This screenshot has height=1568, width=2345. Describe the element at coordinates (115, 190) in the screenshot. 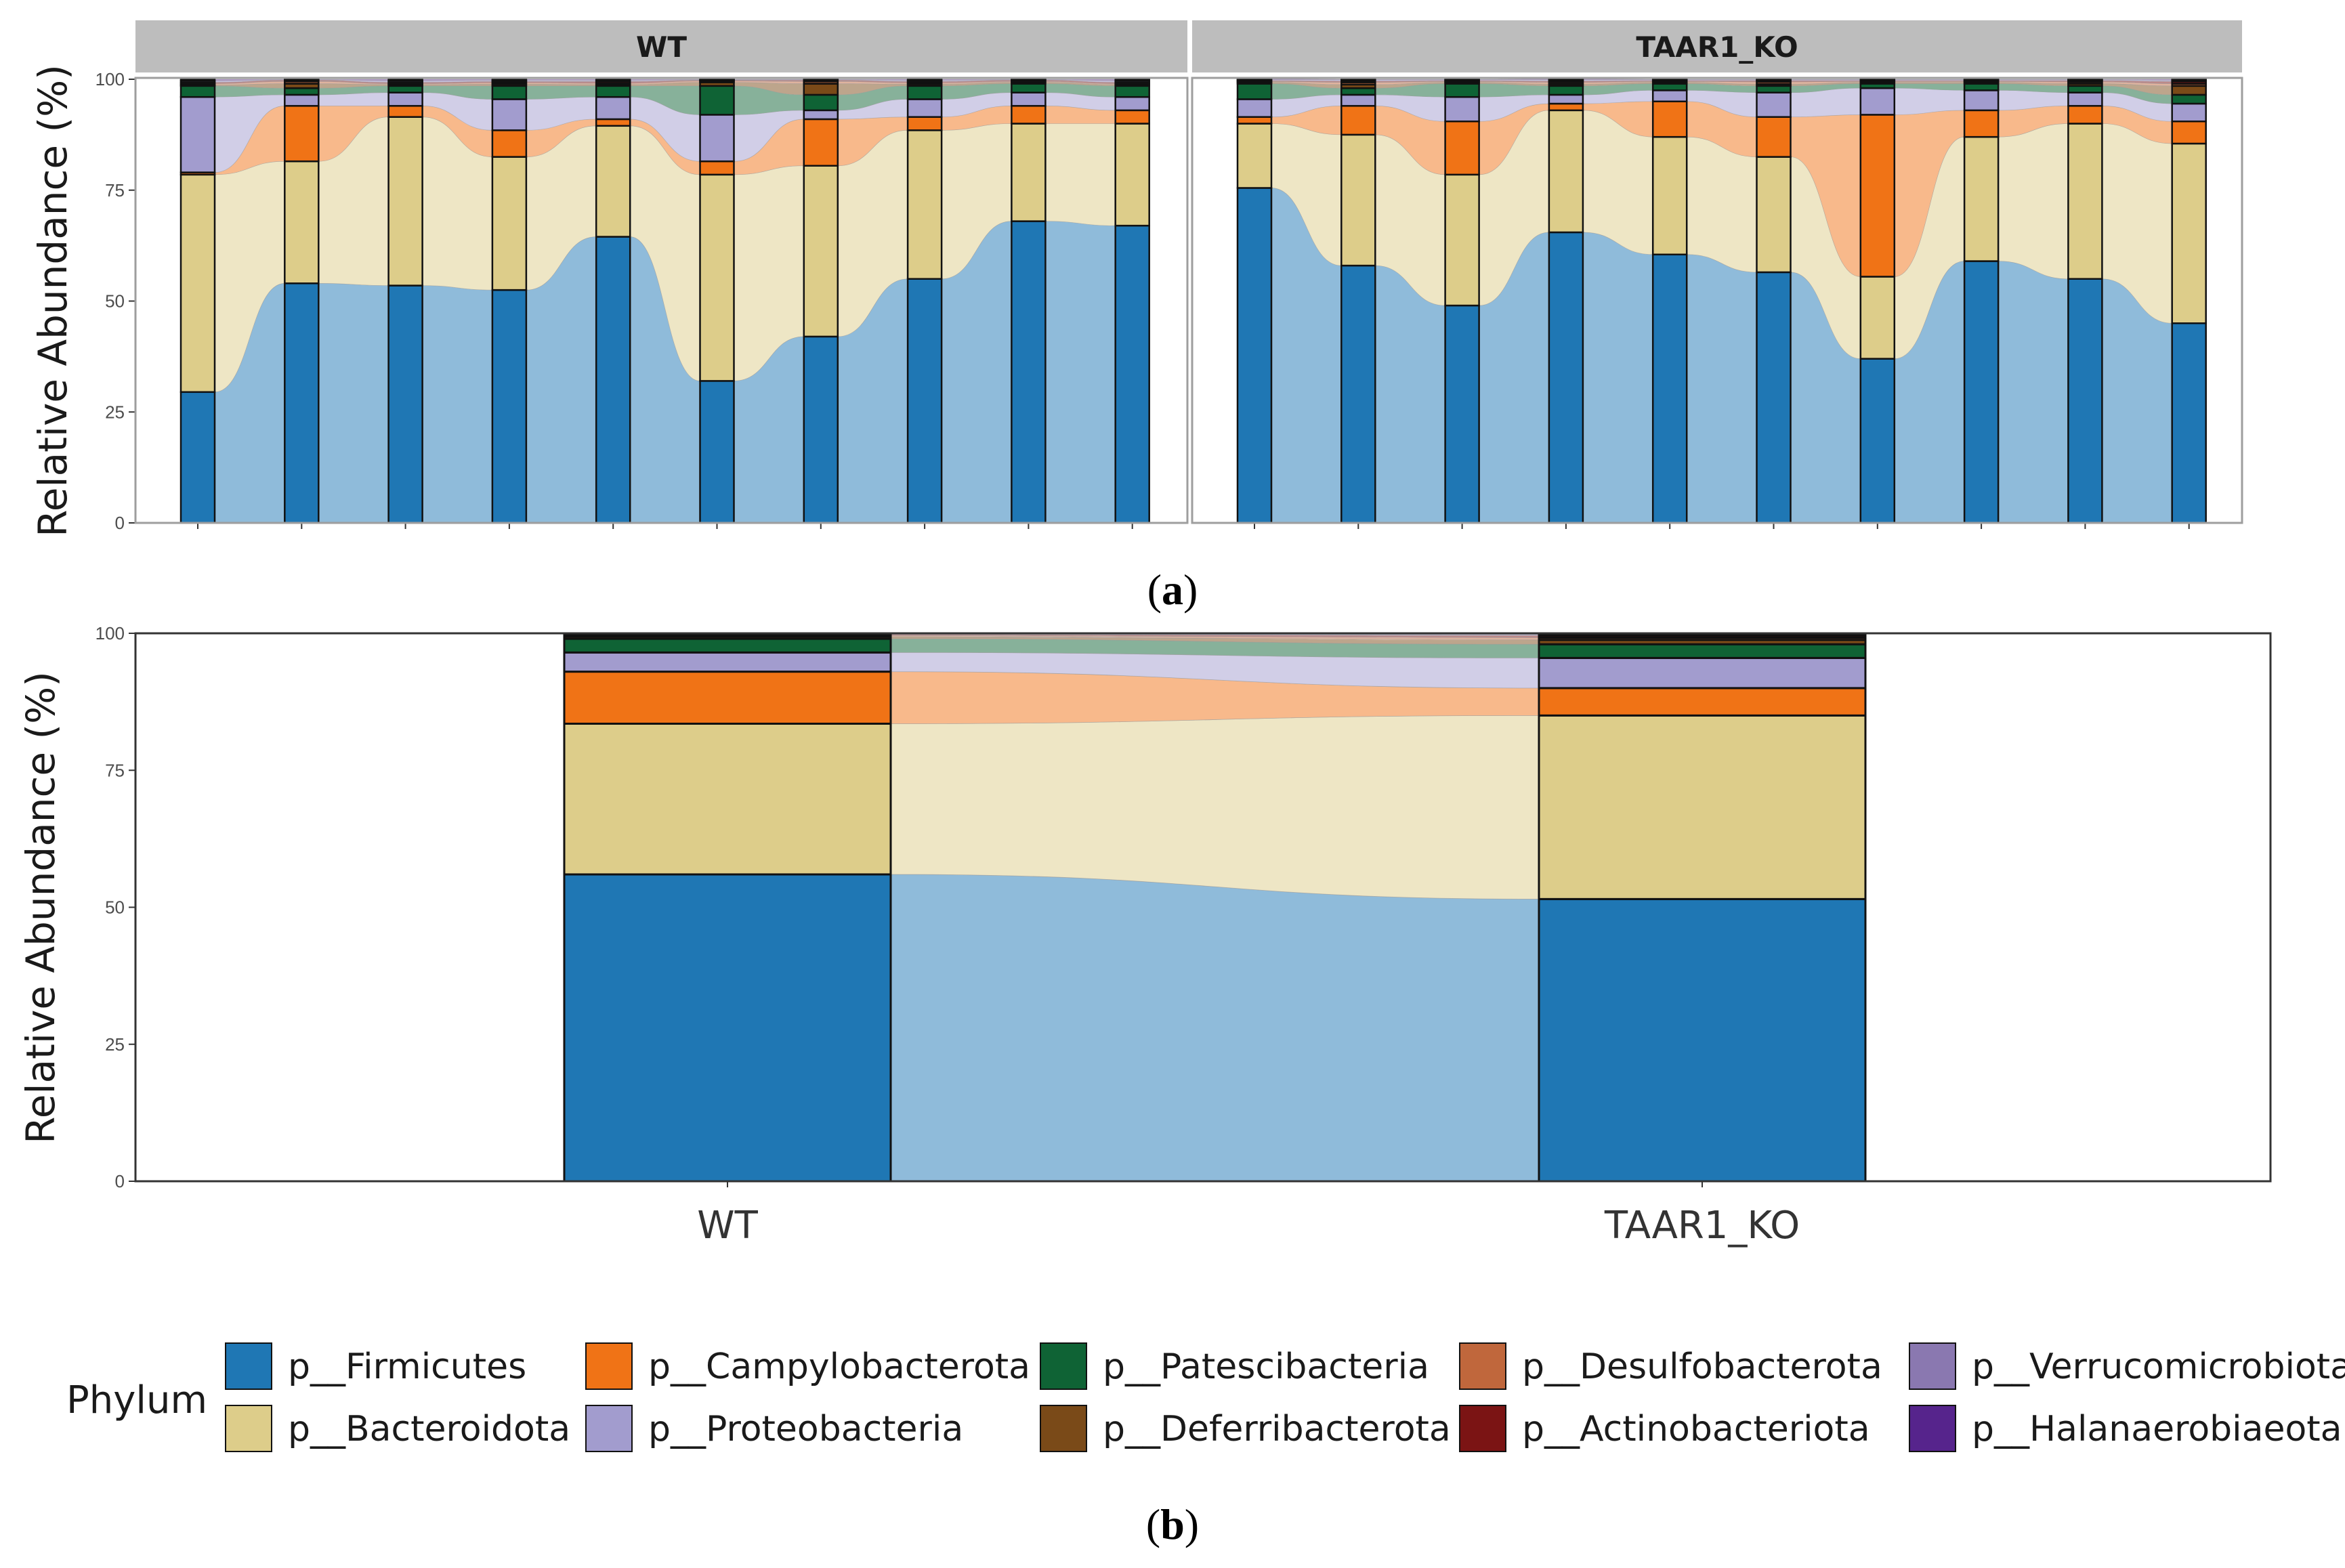

I see `panel-a-y-tick-label: 75` at that location.